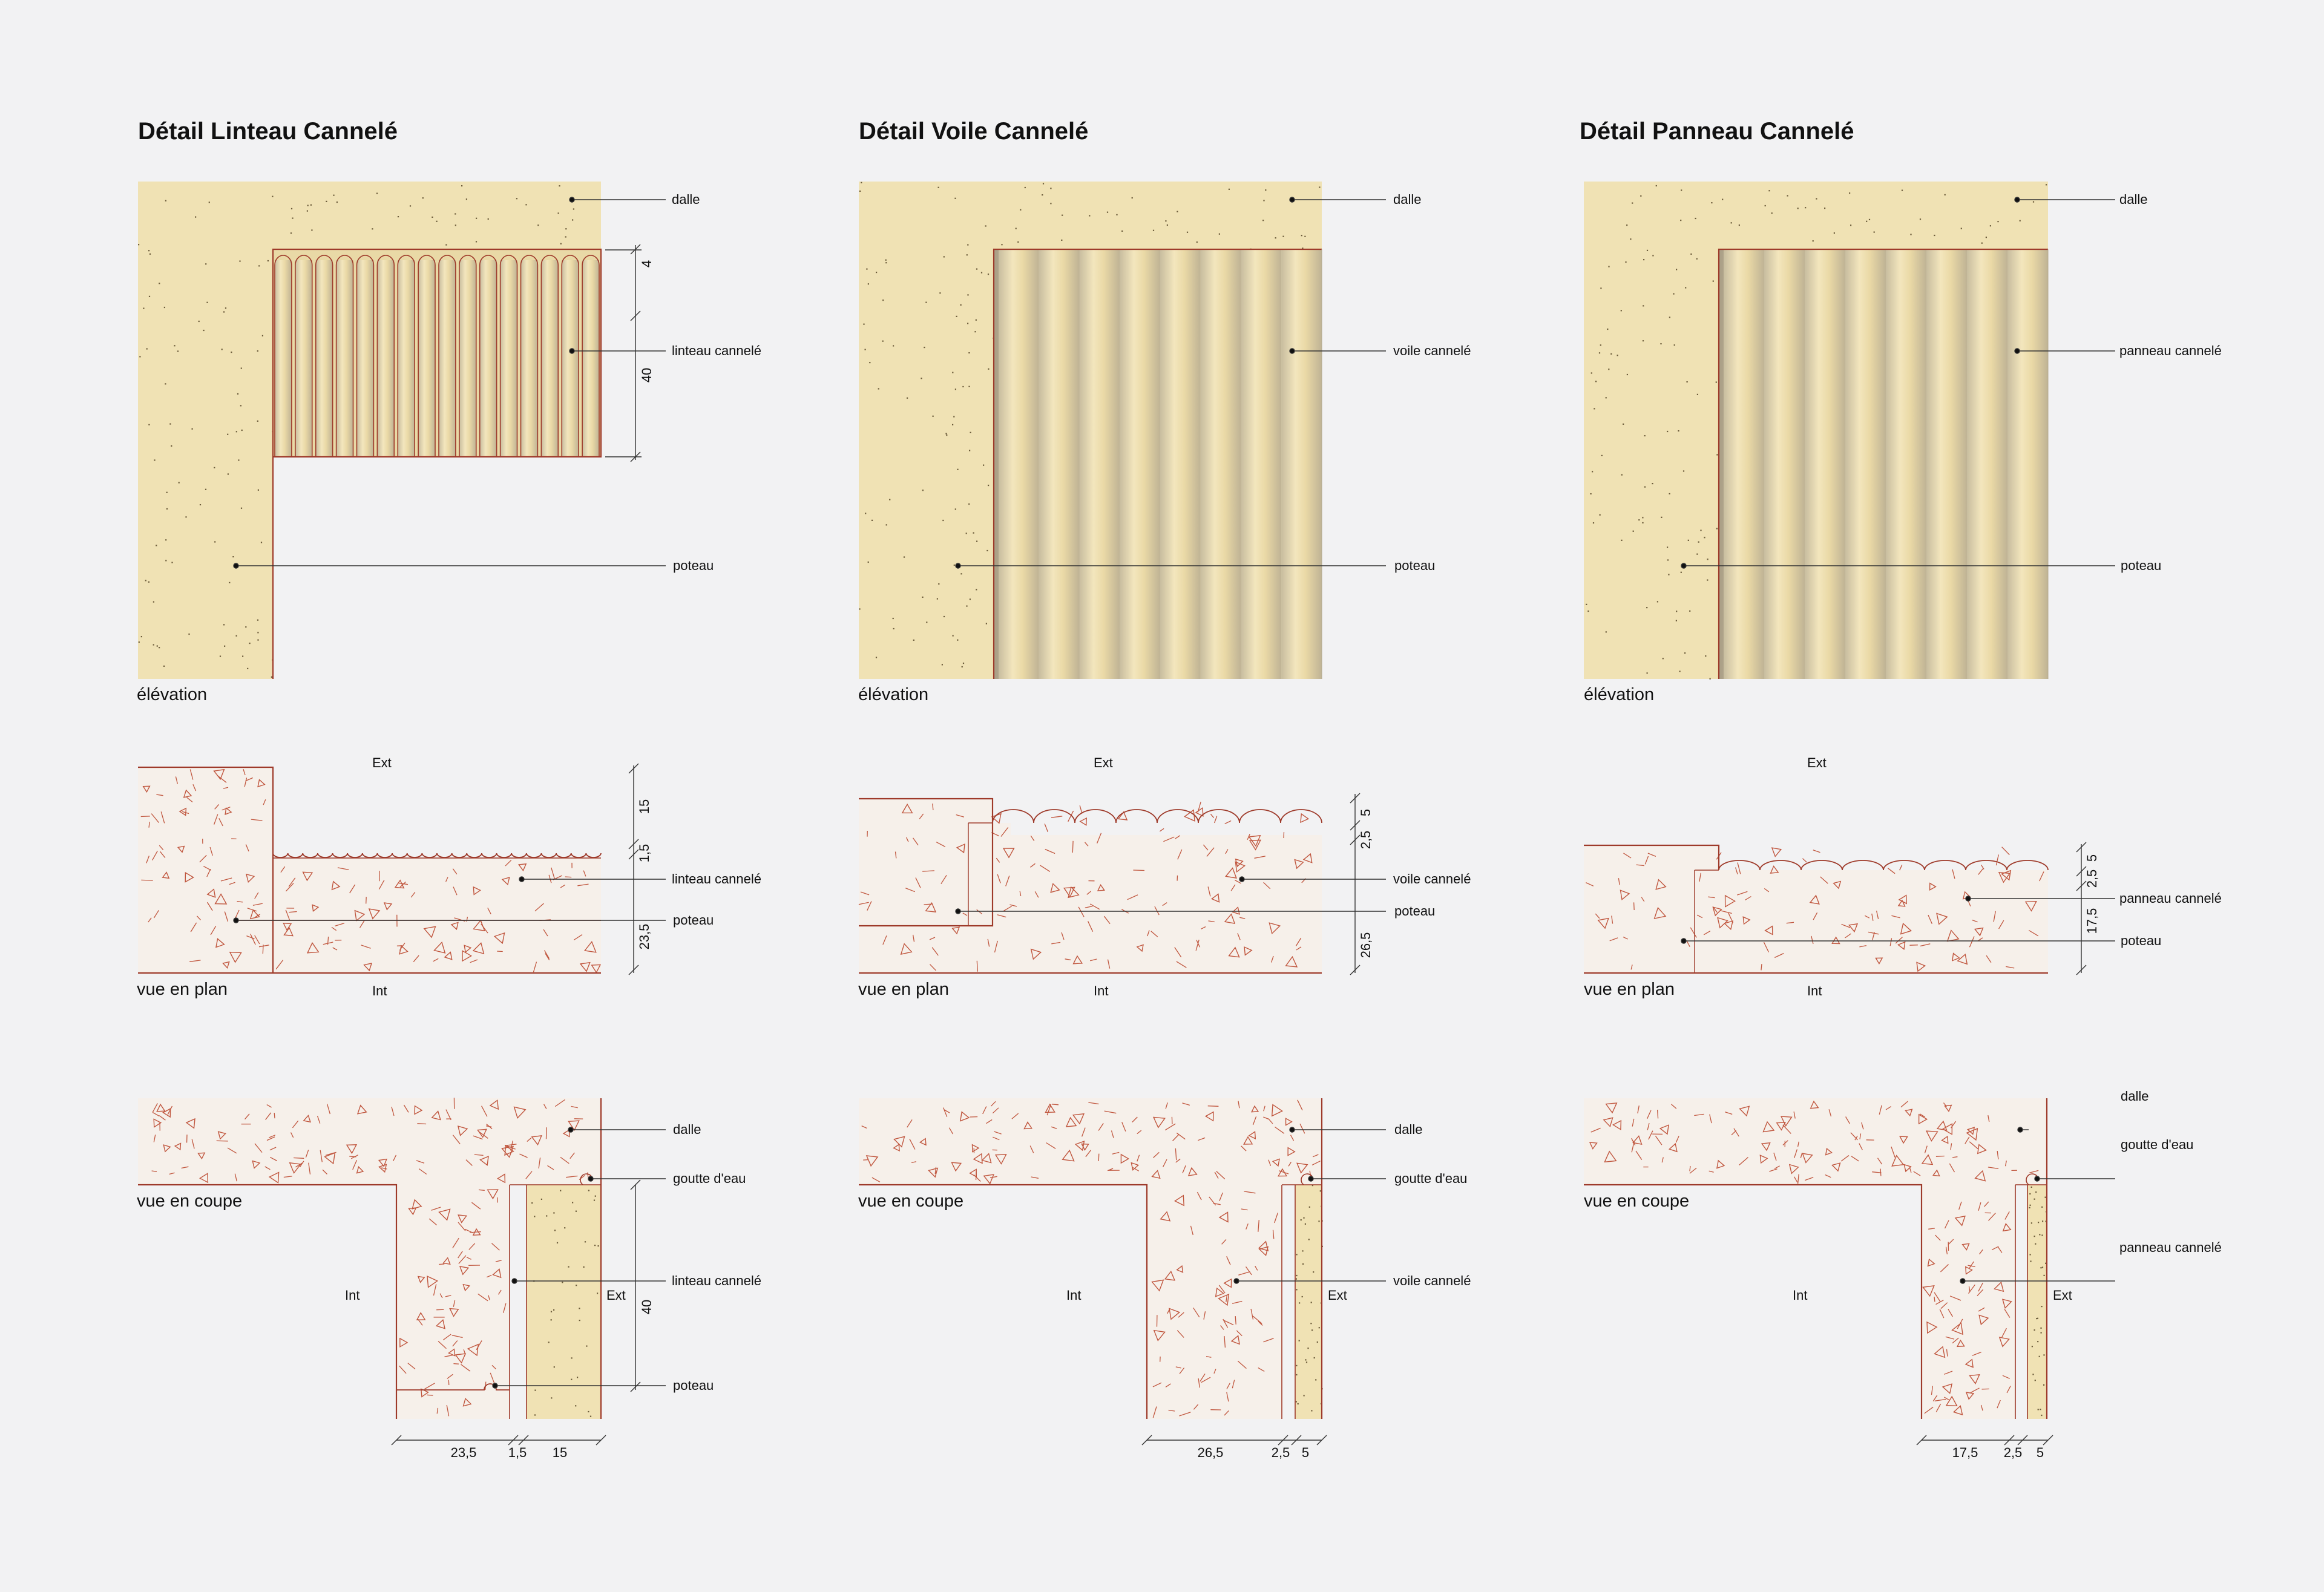 The width and height of the screenshot is (2324, 1592). What do you see at coordinates (1211, 1452) in the screenshot?
I see `dim-sec2-a: 26,5` at bounding box center [1211, 1452].